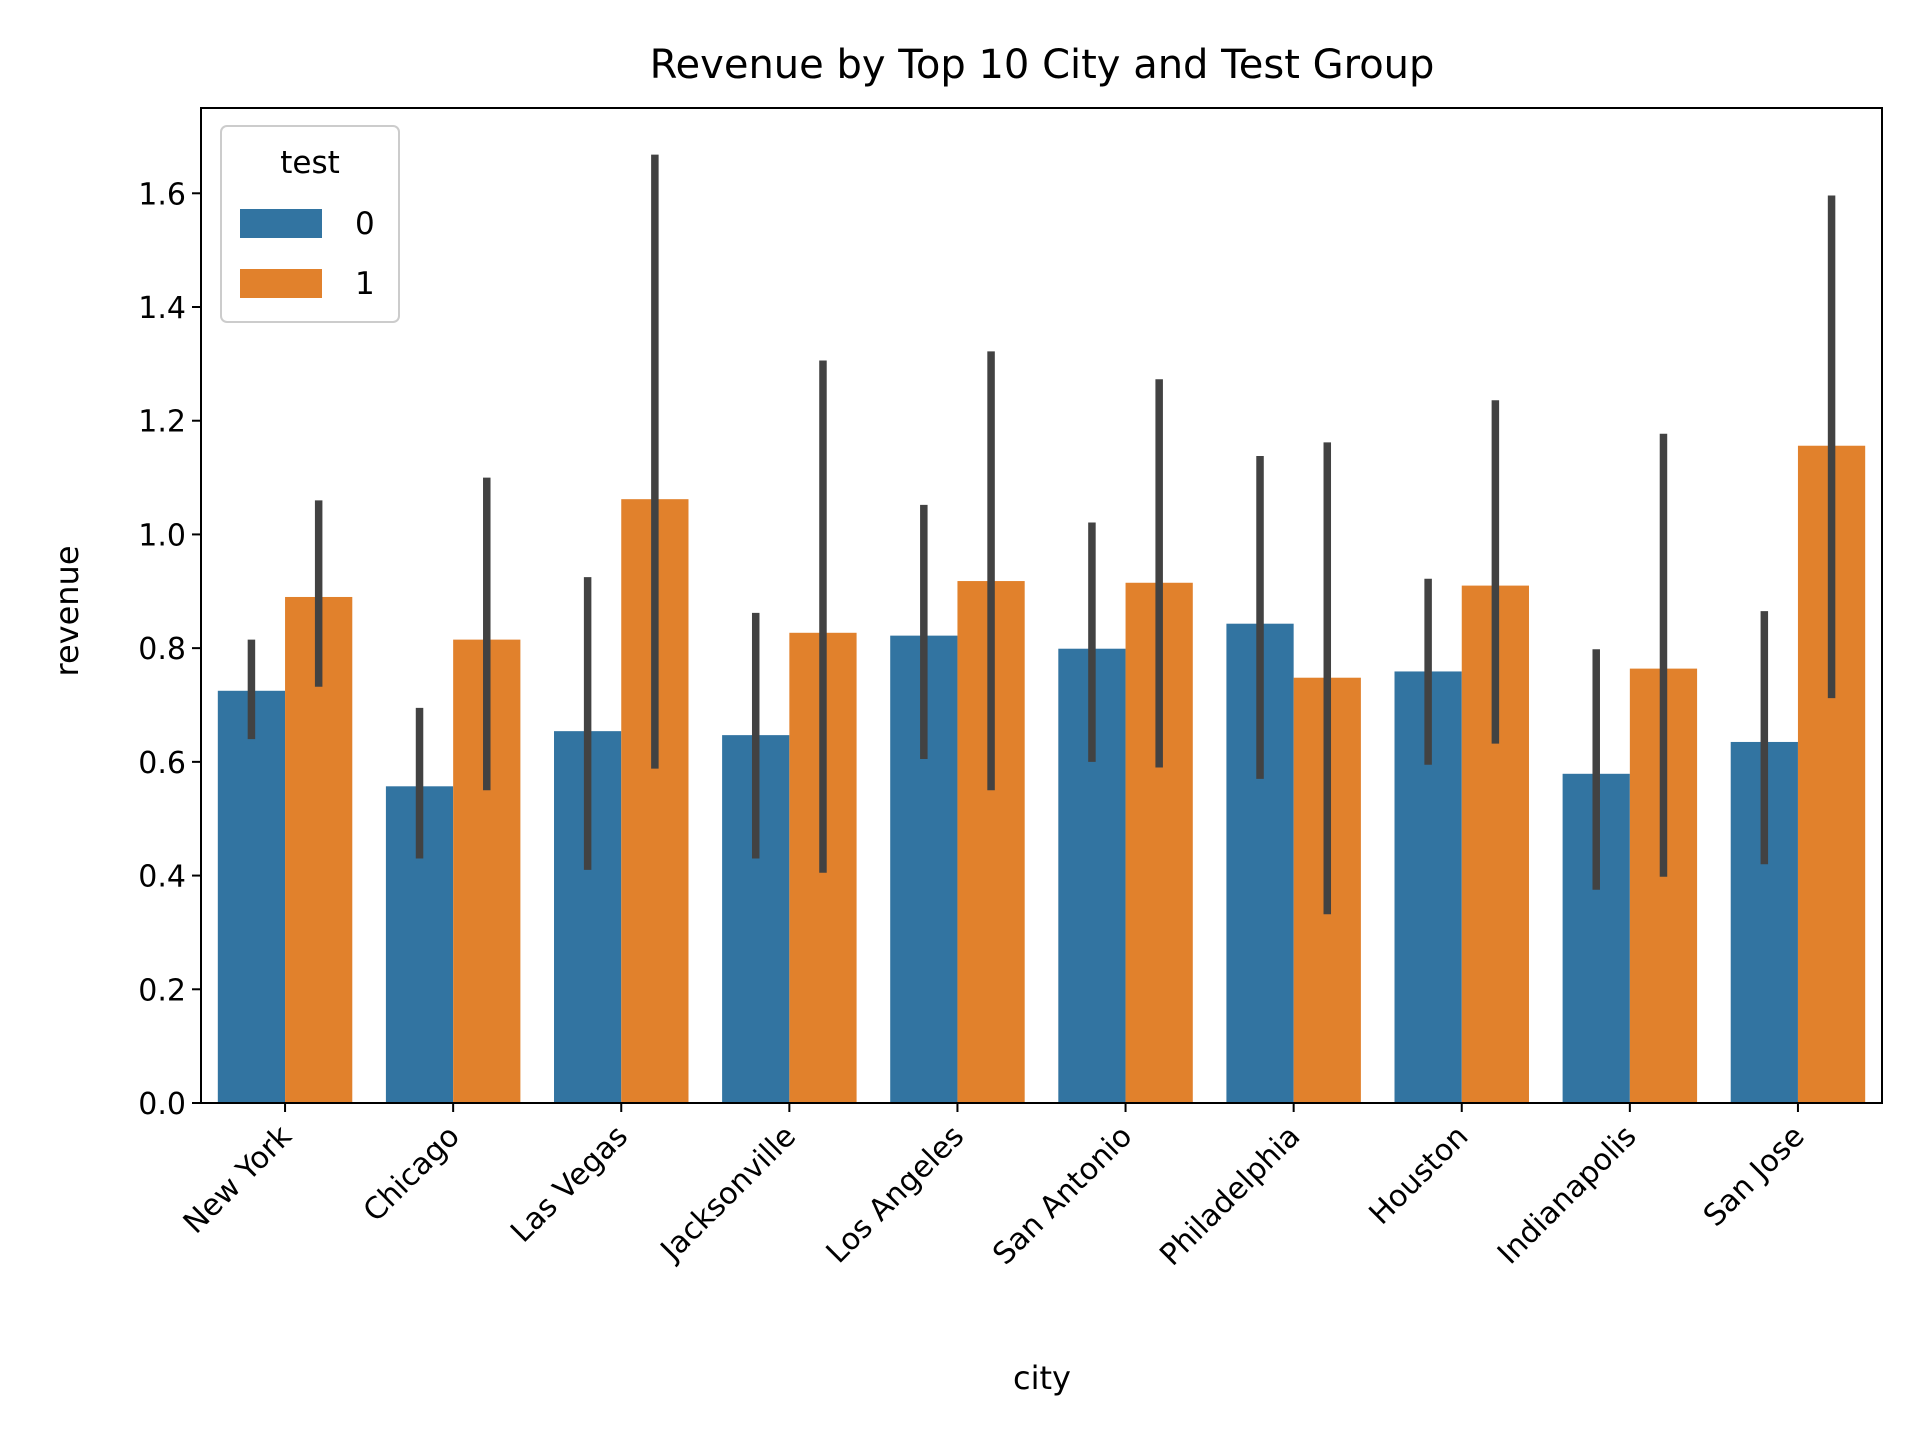 The width and height of the screenshot is (1920, 1440). Describe the element at coordinates (310, 163) in the screenshot. I see `legend-title: test` at that location.